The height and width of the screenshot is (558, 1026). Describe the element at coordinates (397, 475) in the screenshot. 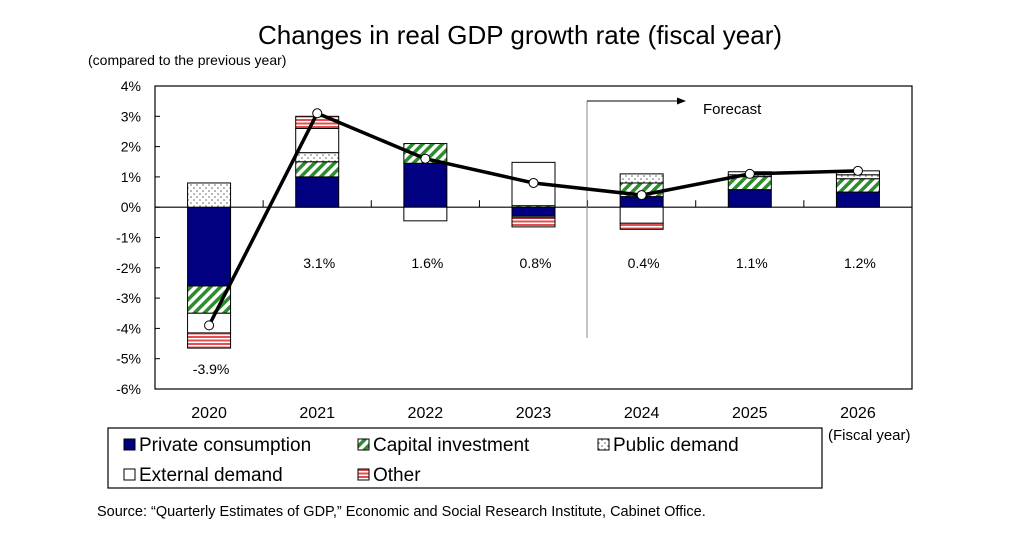

I see `legend-label: Other` at that location.